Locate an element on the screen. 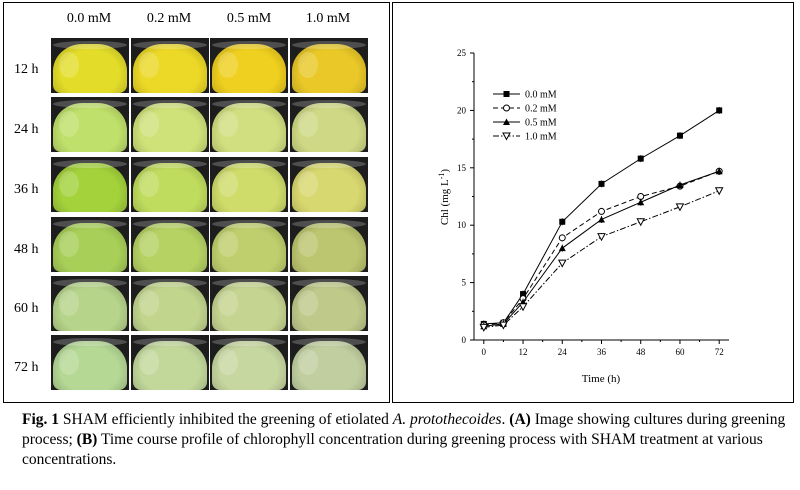 The image size is (800, 490). row-header: 36 h is located at coordinates (26, 189).